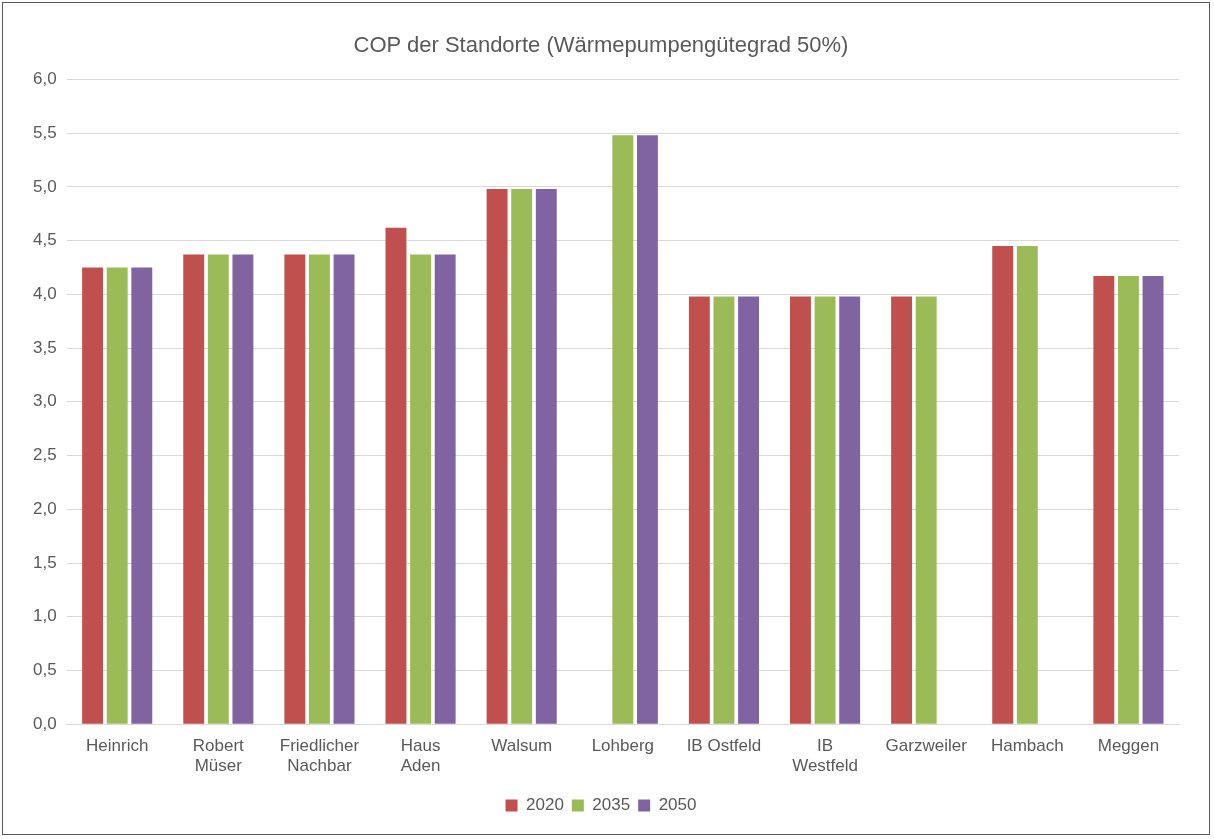 This screenshot has width=1214, height=839. What do you see at coordinates (44, 670) in the screenshot?
I see `y-tick-label: 0,5` at bounding box center [44, 670].